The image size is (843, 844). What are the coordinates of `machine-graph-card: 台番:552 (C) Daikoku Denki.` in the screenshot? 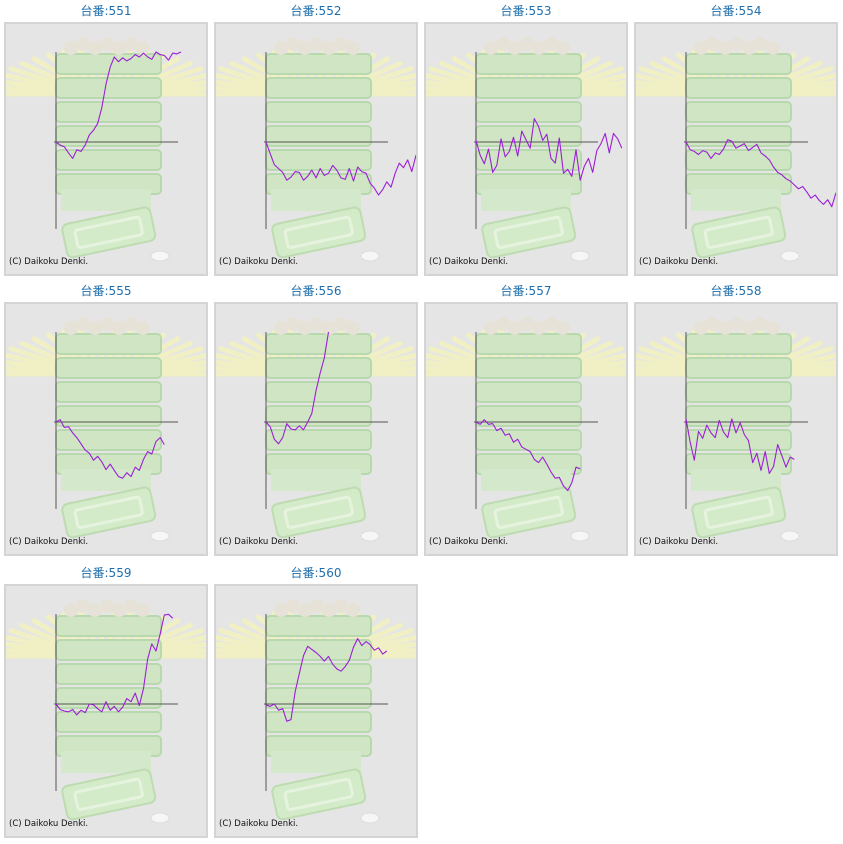 It's located at (316, 138).